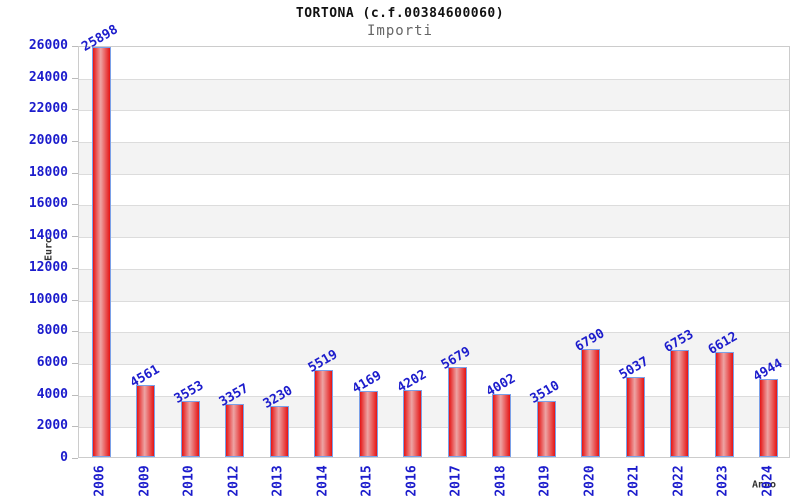  What do you see at coordinates (399, 31) in the screenshot?
I see `chart-subtitle: Importi` at bounding box center [399, 31].